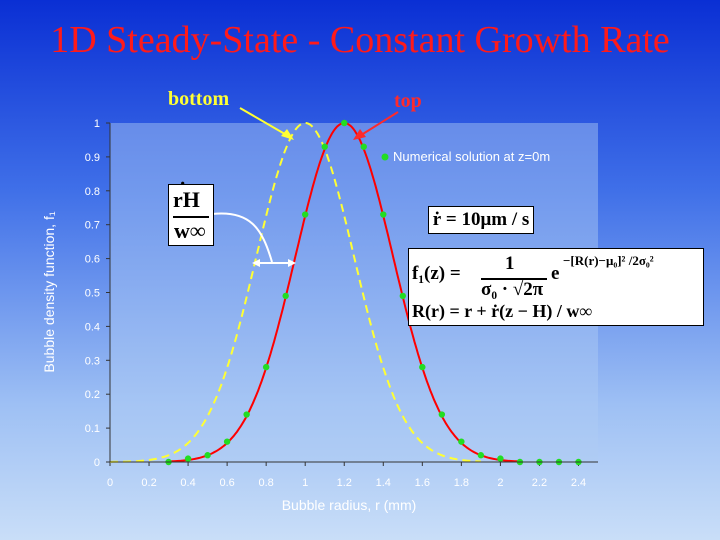  I want to click on ratio-denominator: w∞, so click(190, 230).